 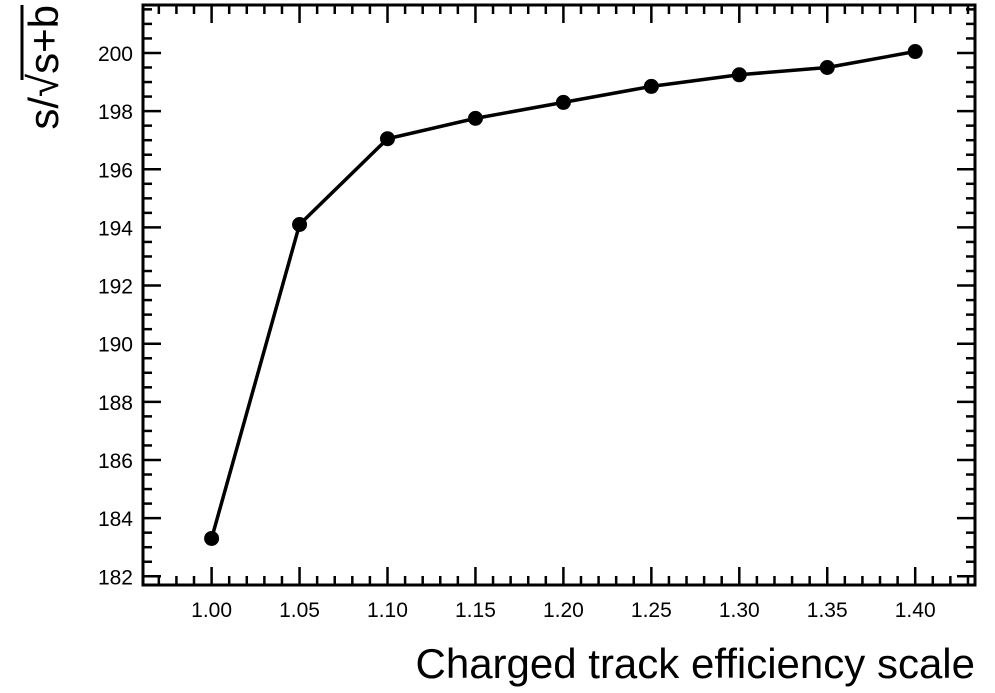 What do you see at coordinates (115, 287) in the screenshot?
I see `y-tick-label: 192` at bounding box center [115, 287].